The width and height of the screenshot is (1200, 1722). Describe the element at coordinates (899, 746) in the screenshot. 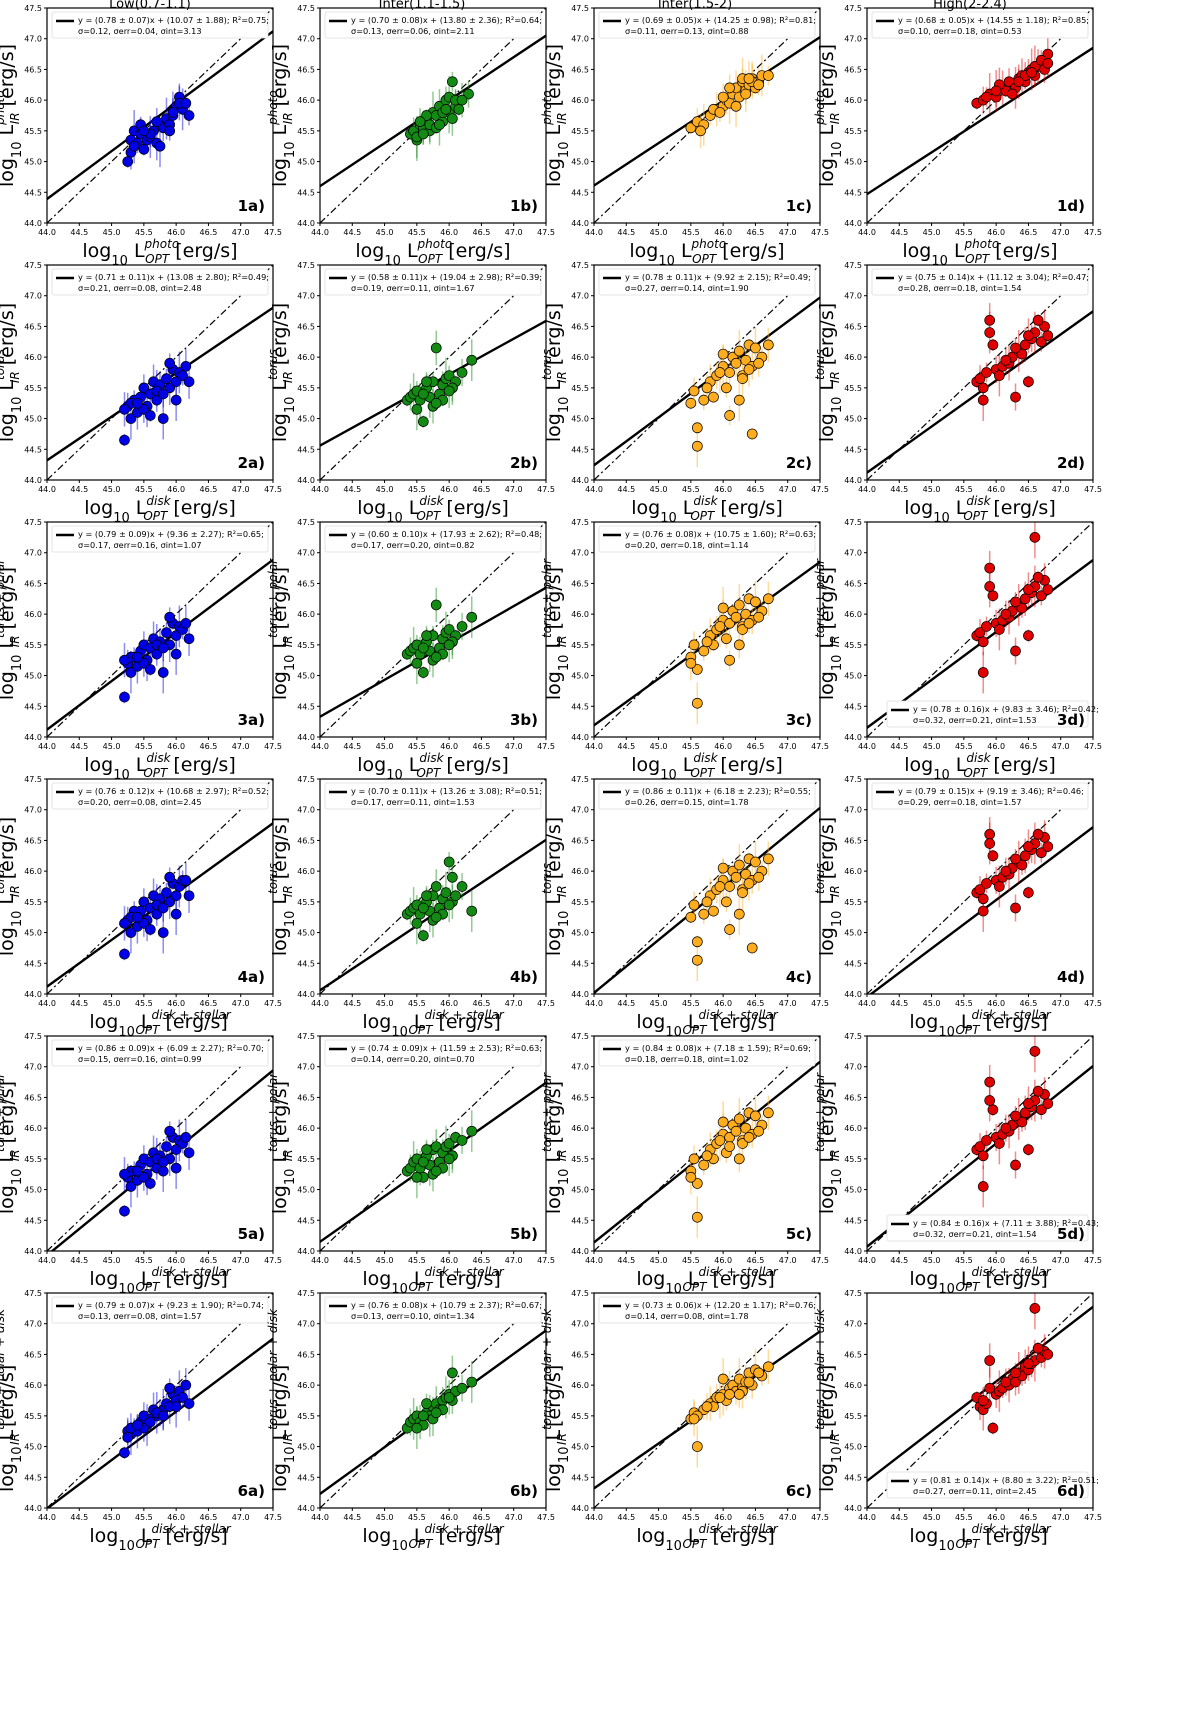

I see `panel-3d-xtick-label: 44.5` at that location.